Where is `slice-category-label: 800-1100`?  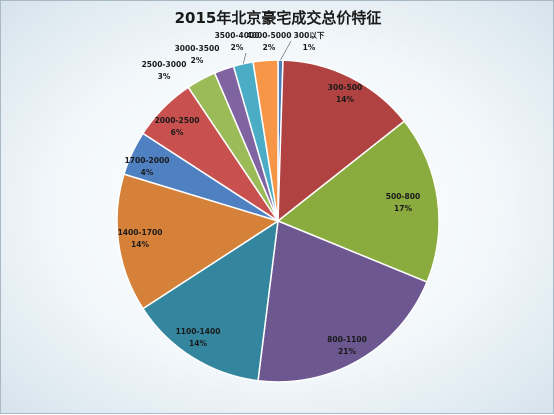
slice-category-label: 800-1100 is located at coordinates (347, 339).